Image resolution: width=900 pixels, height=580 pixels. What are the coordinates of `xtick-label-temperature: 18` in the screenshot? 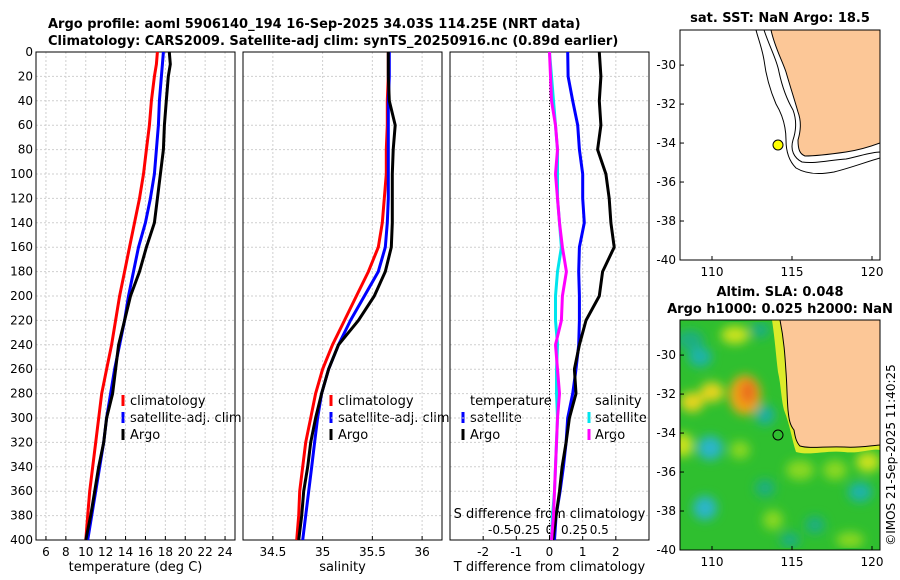 It's located at (165, 552).